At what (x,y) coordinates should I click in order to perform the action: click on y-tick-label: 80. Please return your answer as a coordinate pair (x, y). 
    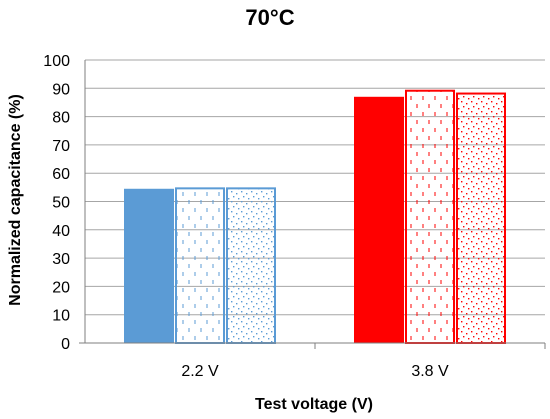
    Looking at the image, I should click on (61, 118).